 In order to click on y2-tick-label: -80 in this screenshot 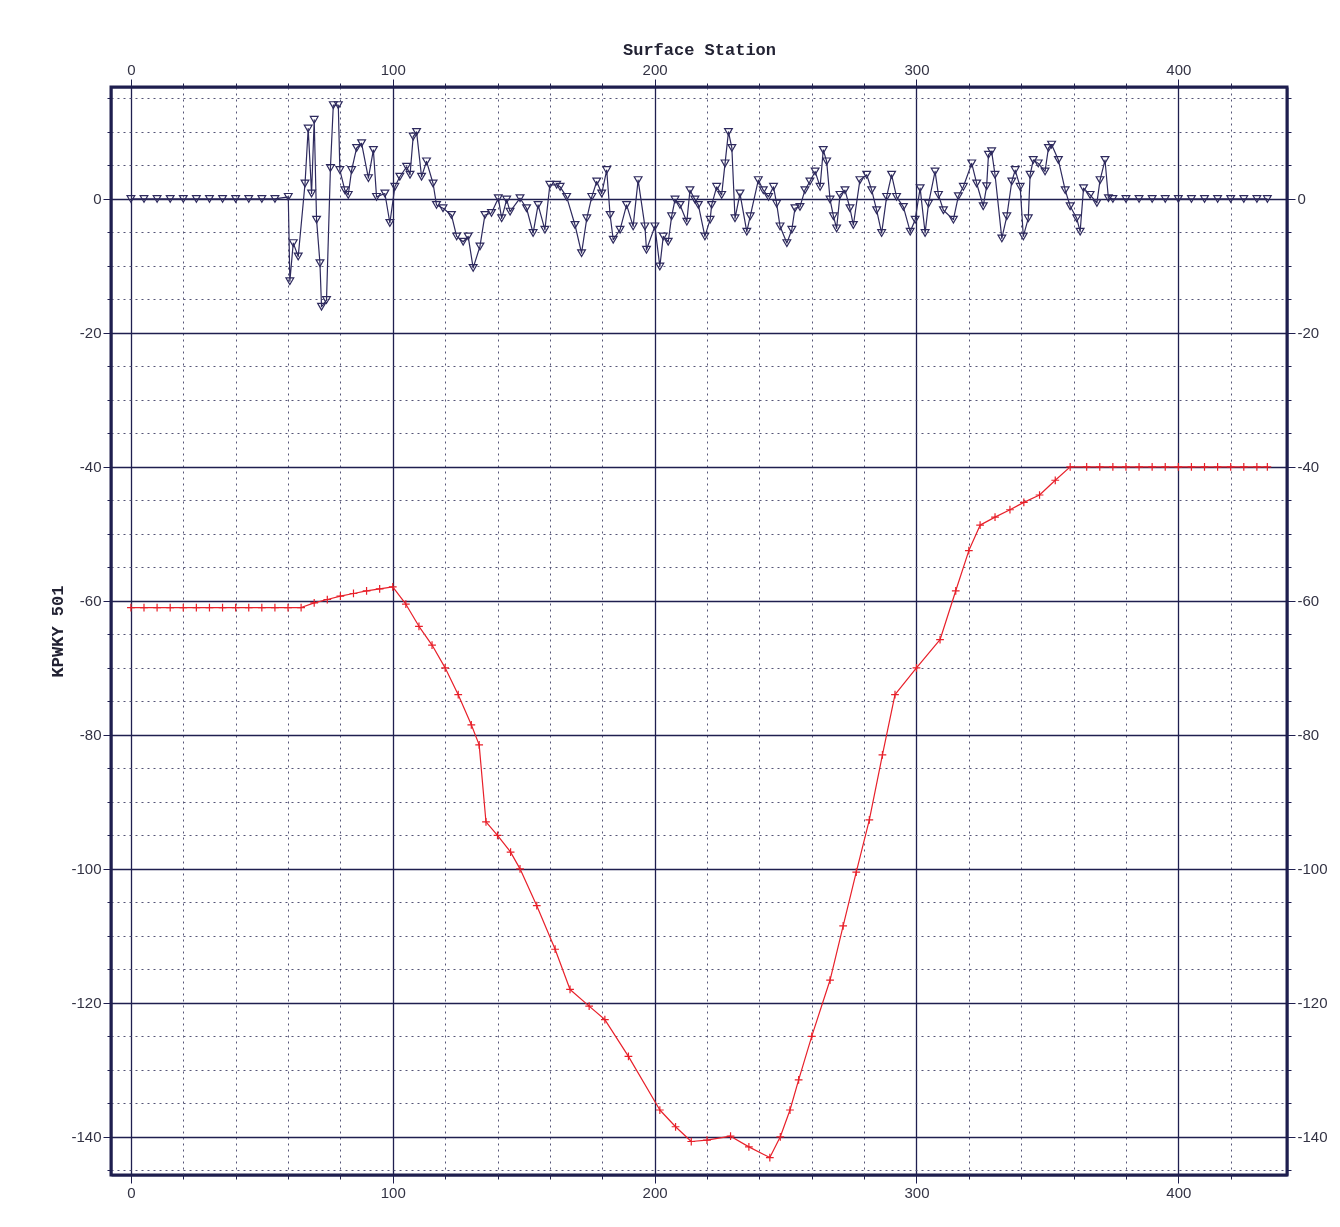, I will do `click(1308, 735)`.